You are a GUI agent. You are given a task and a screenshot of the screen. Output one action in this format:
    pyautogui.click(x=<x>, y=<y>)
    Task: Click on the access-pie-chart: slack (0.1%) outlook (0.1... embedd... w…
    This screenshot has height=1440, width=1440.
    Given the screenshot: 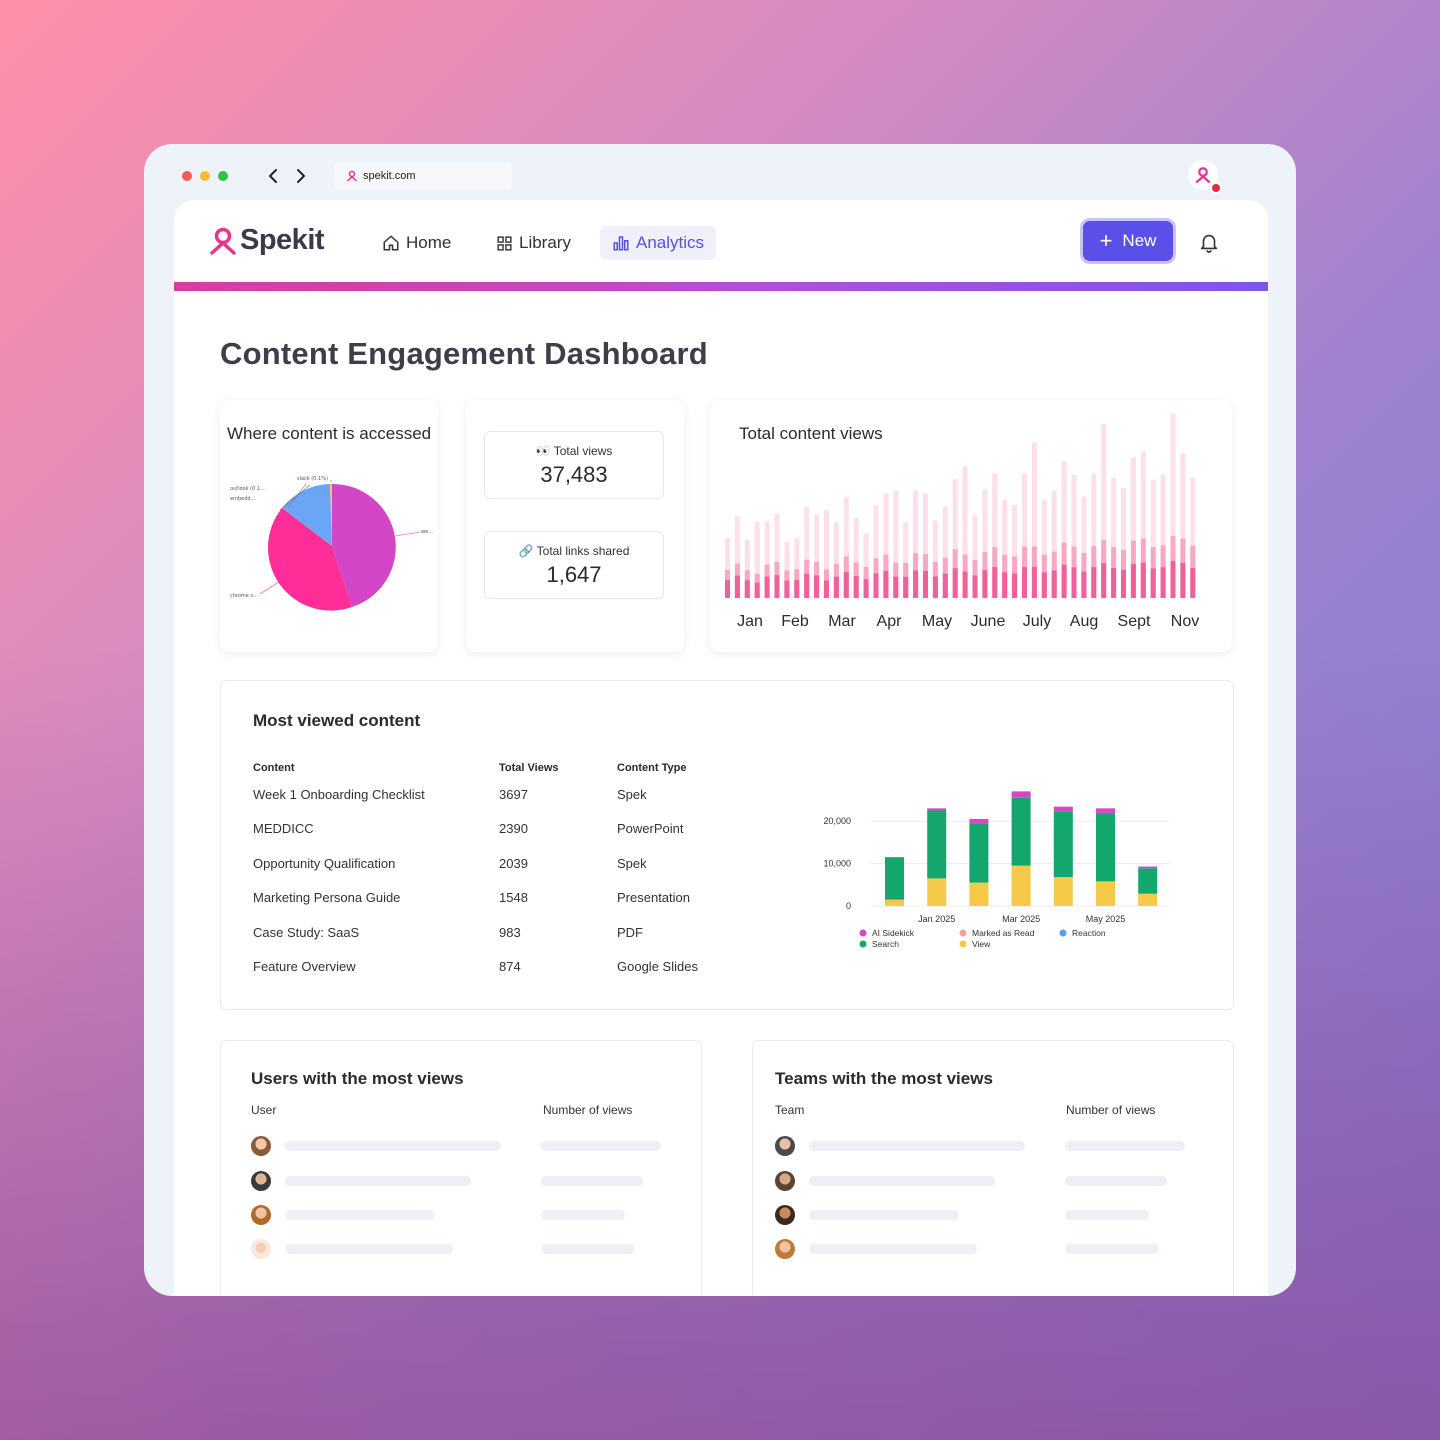 What is the action you would take?
    pyautogui.click(x=331, y=543)
    